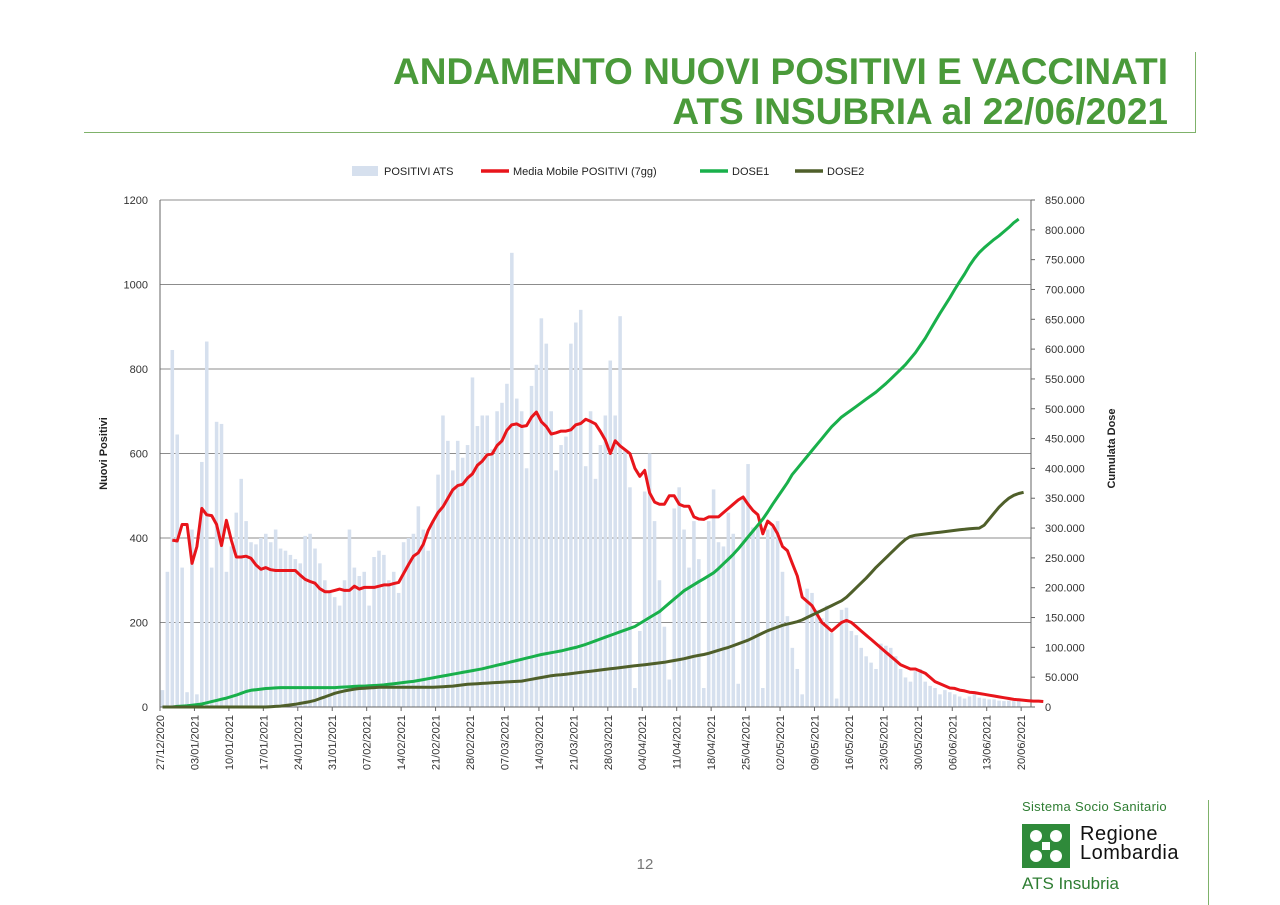 This screenshot has width=1280, height=905. Describe the element at coordinates (1062, 678) in the screenshot. I see `y-right-tick-label: 50.000` at that location.